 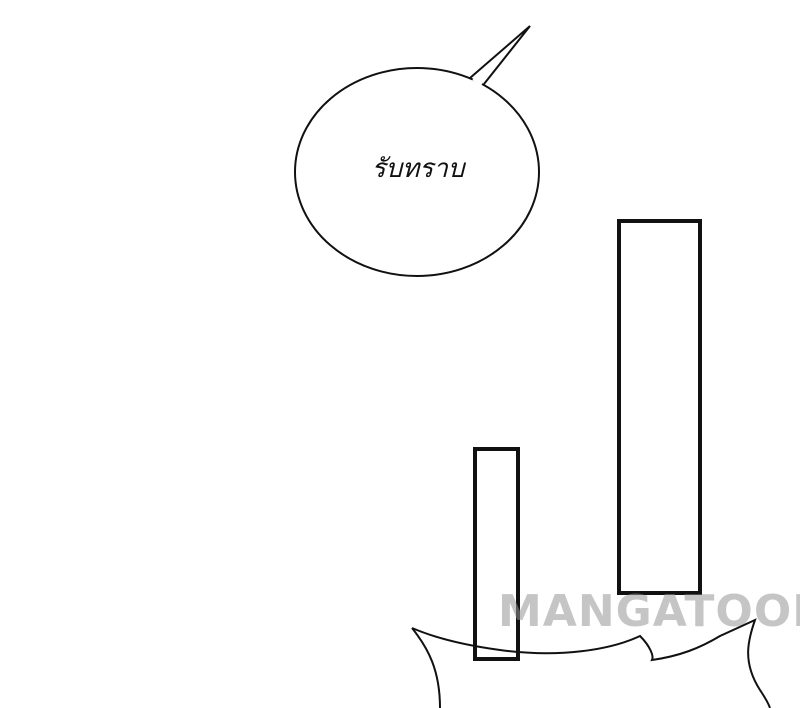 I want to click on wavy-ground, so click(x=591, y=663).